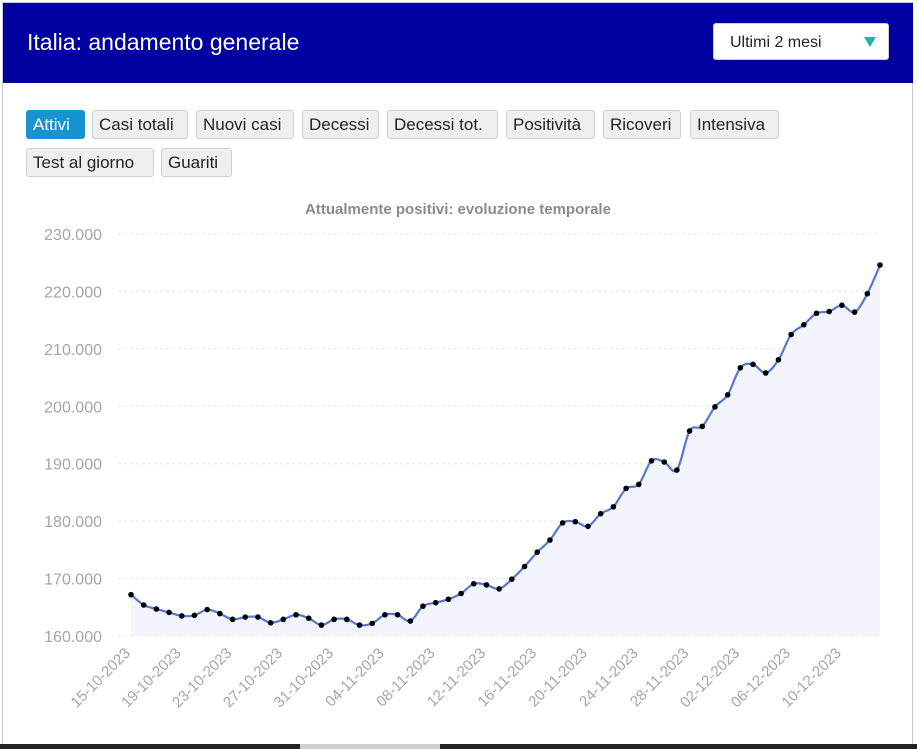 The image size is (917, 749). What do you see at coordinates (73, 522) in the screenshot?
I see `y-tick-label: 180.000` at bounding box center [73, 522].